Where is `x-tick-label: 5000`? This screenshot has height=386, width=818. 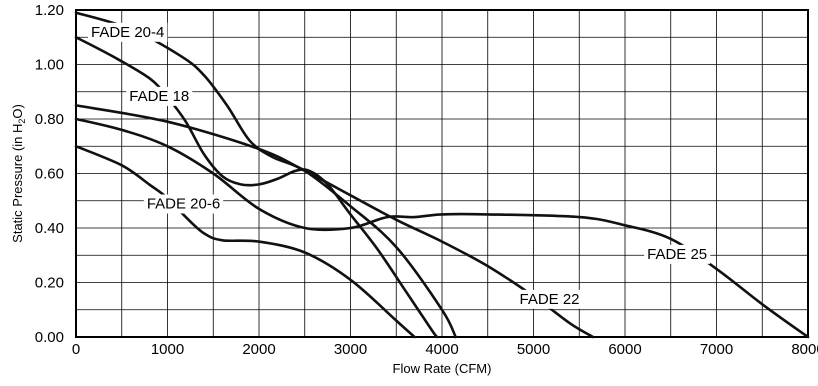
x-tick-label: 5000 is located at coordinates (533, 349).